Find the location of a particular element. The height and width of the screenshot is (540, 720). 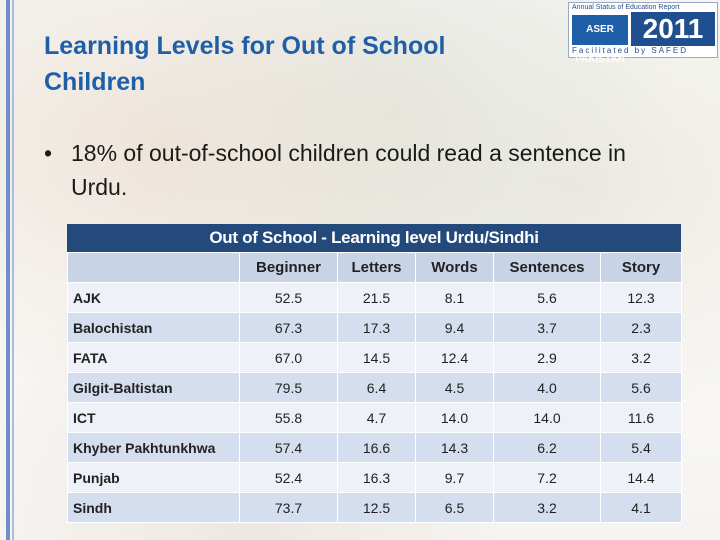

table-cell: 14.5 is located at coordinates (376, 357).